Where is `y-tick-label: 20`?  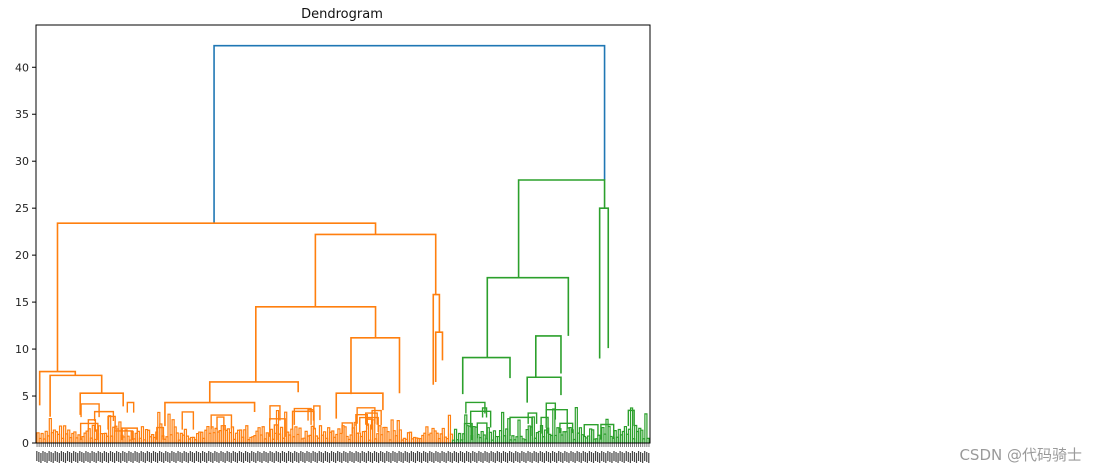
y-tick-label: 20 is located at coordinates (22, 255).